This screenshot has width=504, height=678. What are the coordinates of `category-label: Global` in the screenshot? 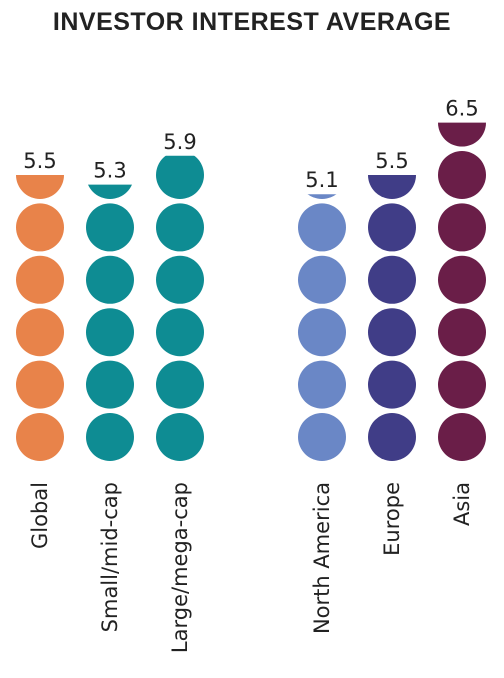 It's located at (40, 515).